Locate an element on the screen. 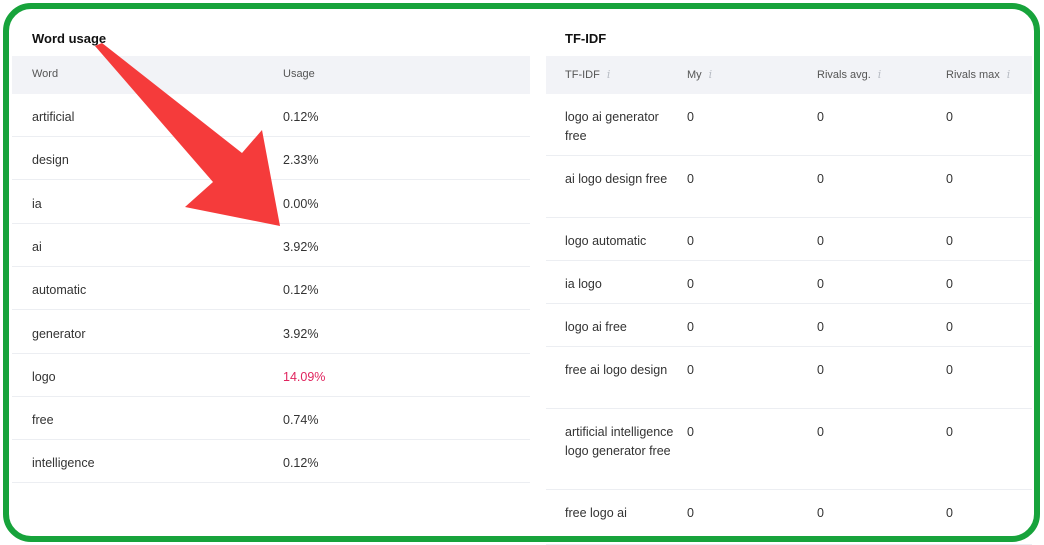 The width and height of the screenshot is (1044, 545). word-usage-header: Word Usage is located at coordinates (271, 75).